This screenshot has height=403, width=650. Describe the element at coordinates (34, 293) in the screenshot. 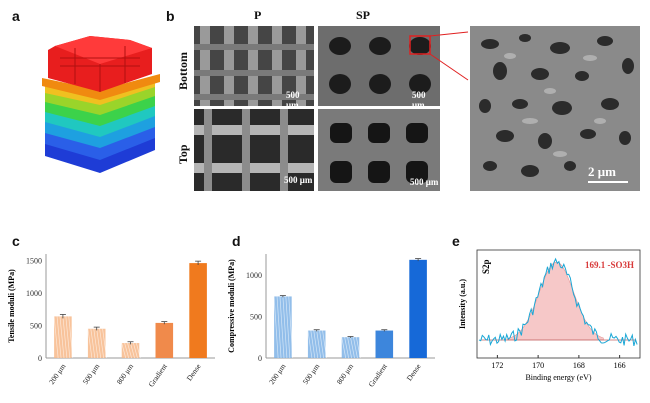

I see `tensile-ytick-label: 1000` at that location.